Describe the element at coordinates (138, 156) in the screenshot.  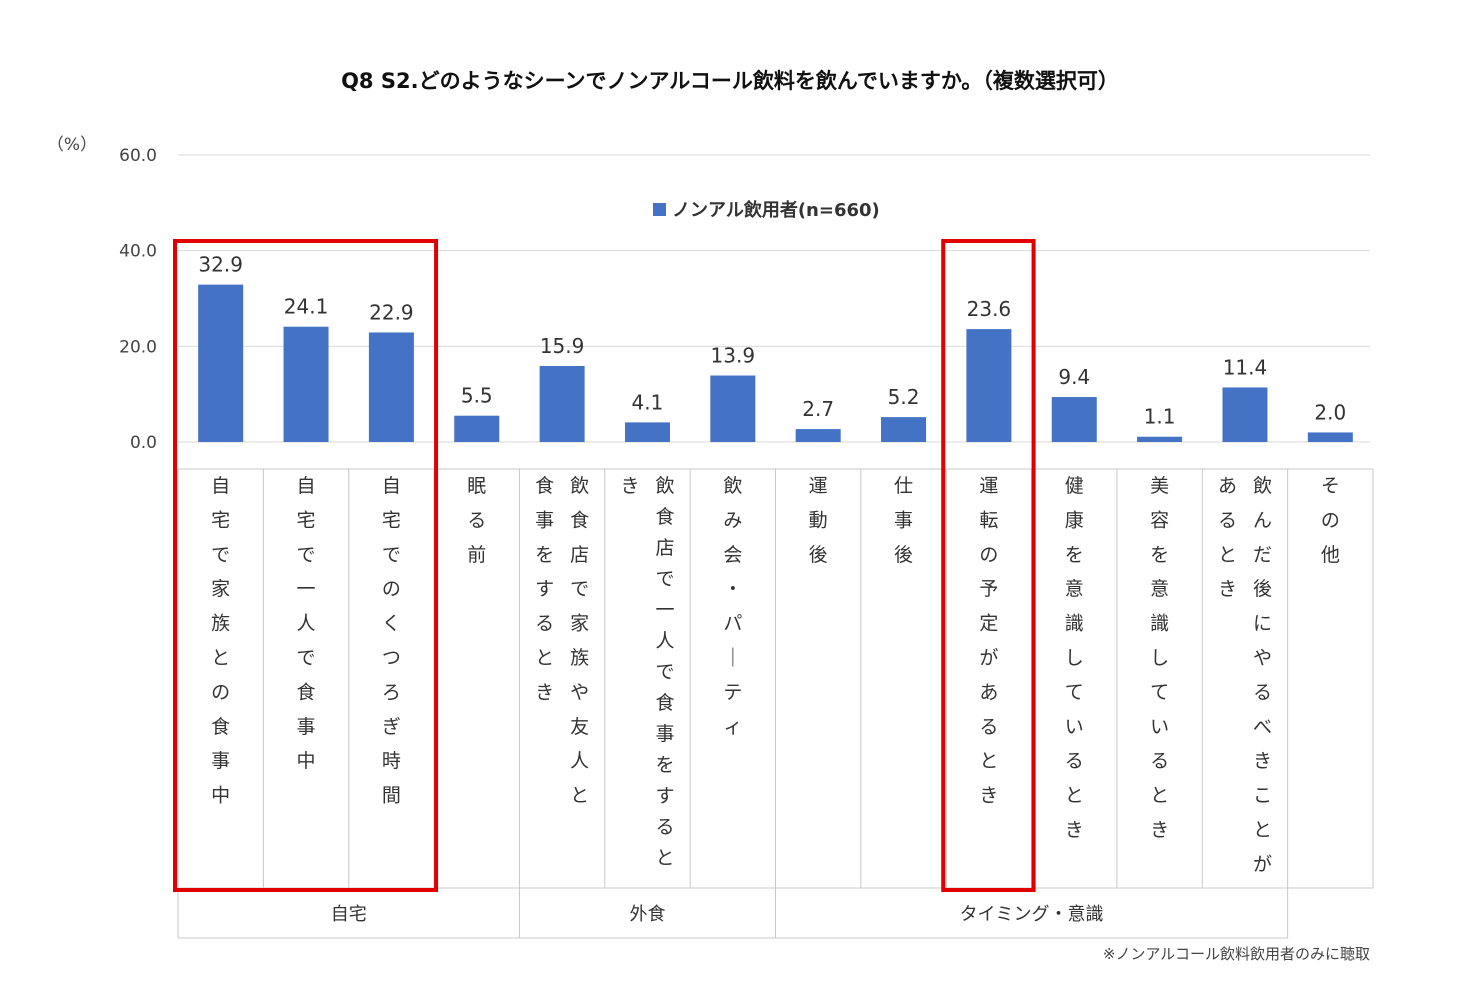
I see `y-tick-label: 60.0` at that location.